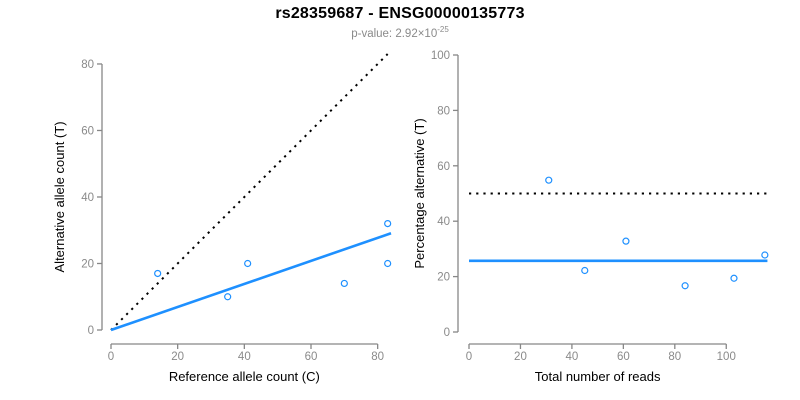 The image size is (800, 400). I want to click on y-tick-label: 100, so click(440, 56).